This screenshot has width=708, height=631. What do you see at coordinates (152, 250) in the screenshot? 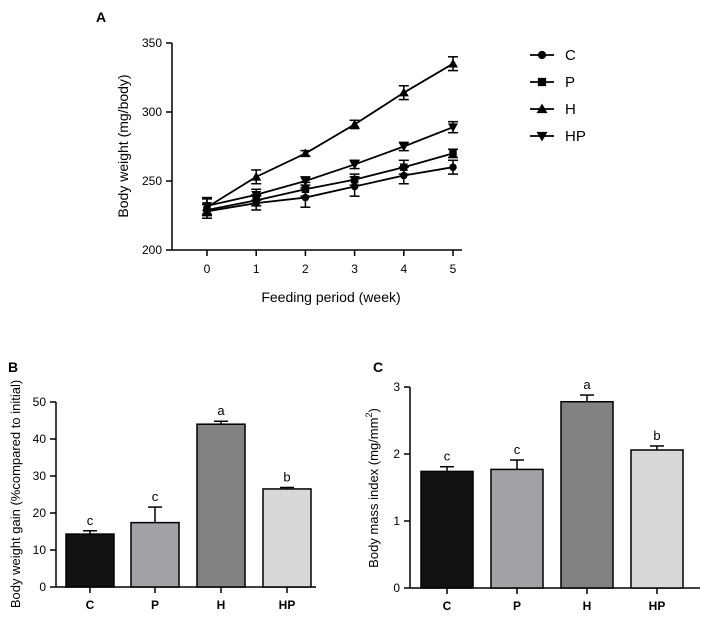
I see `panel-a-y-tick-label: 200` at bounding box center [152, 250].